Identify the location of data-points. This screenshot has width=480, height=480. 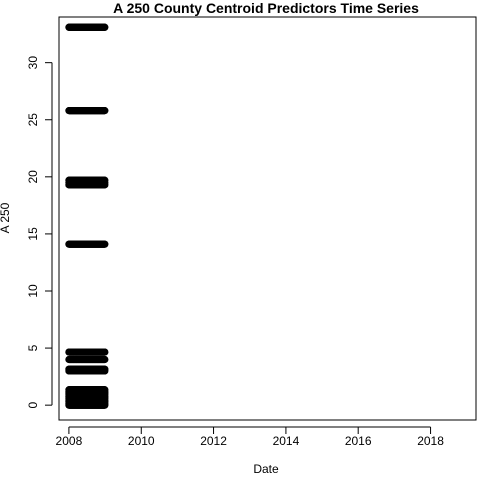
(86, 216).